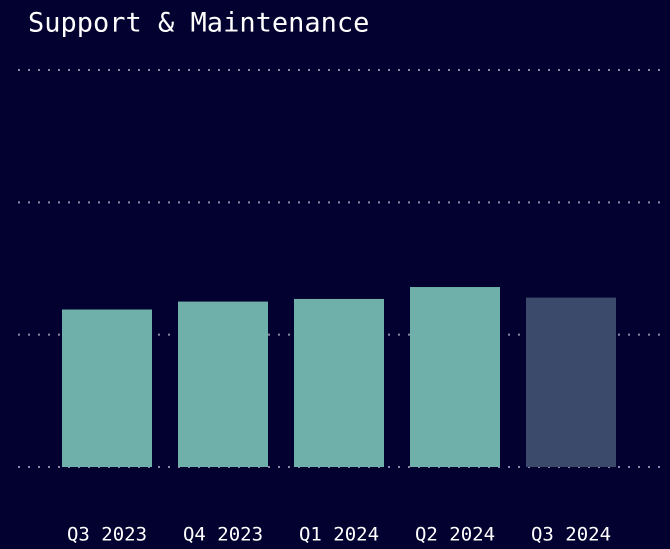 The image size is (670, 549). Describe the element at coordinates (107, 535) in the screenshot. I see `x-tick-label: Q3 2023` at that location.